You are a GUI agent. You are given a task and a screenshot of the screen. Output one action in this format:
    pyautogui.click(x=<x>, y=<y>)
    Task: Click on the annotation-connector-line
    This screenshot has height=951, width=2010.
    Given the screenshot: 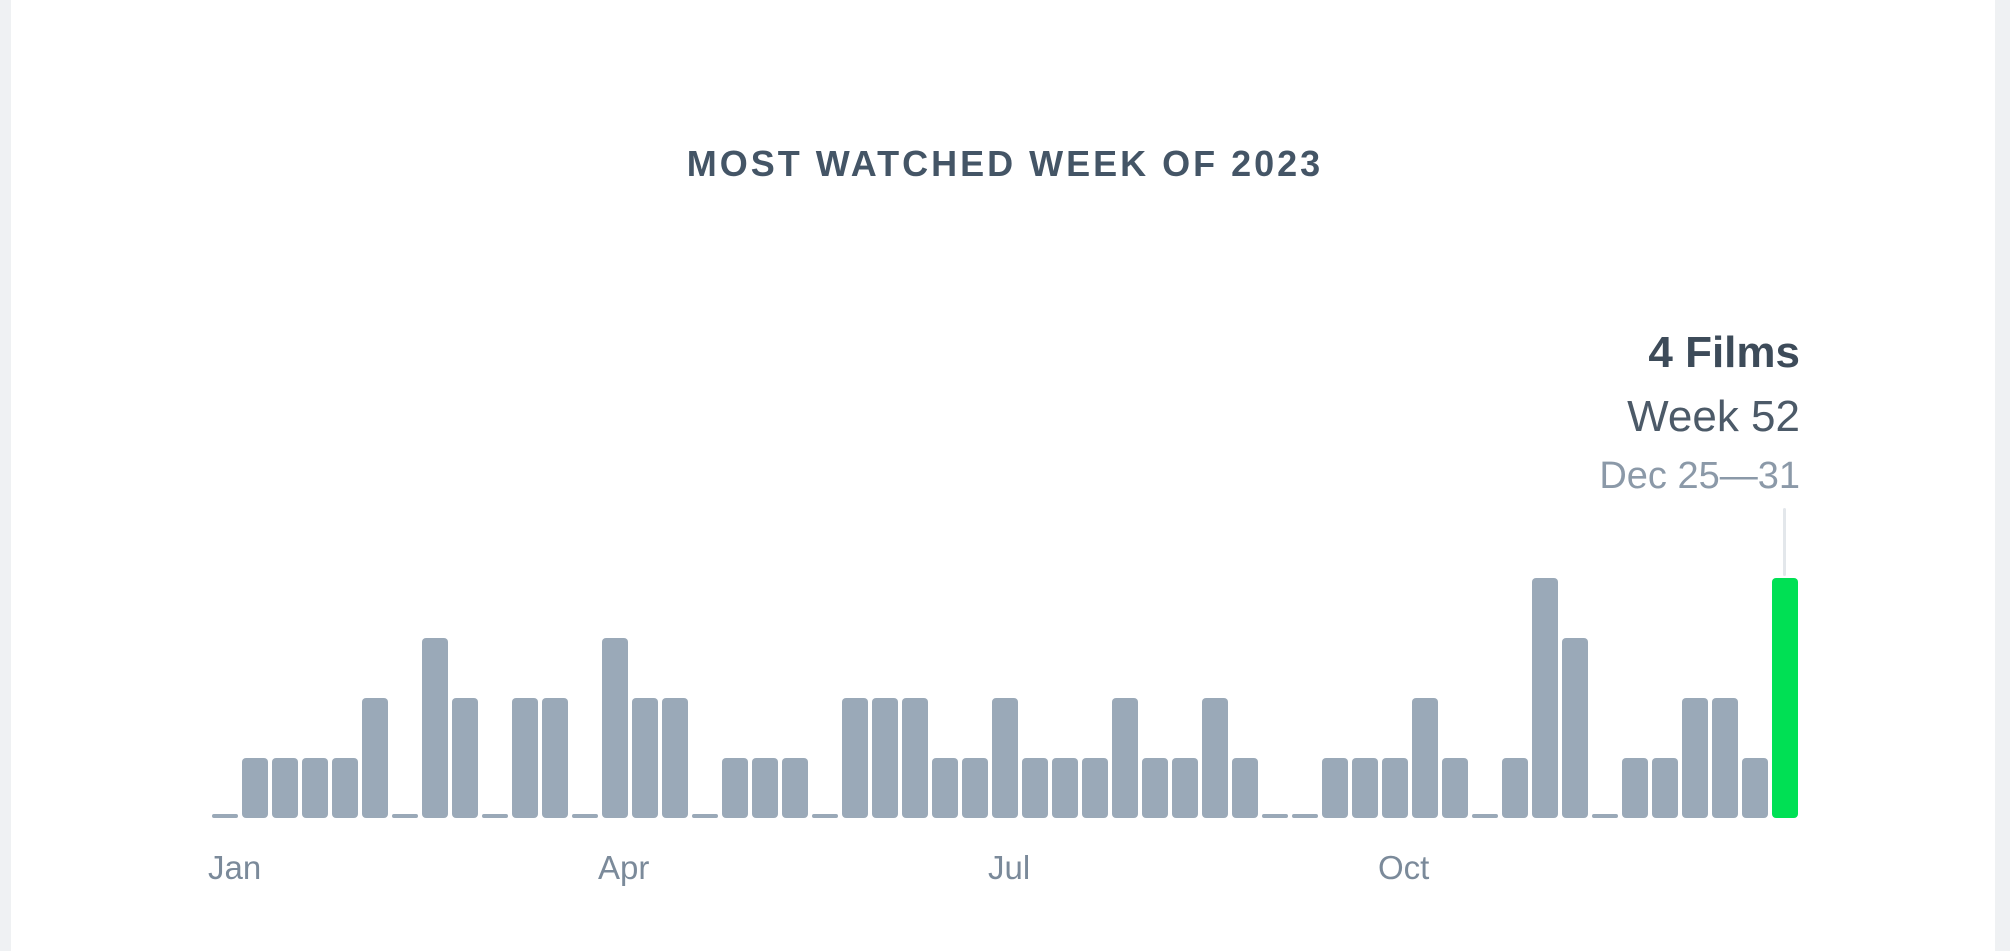 What is the action you would take?
    pyautogui.click(x=1784, y=542)
    